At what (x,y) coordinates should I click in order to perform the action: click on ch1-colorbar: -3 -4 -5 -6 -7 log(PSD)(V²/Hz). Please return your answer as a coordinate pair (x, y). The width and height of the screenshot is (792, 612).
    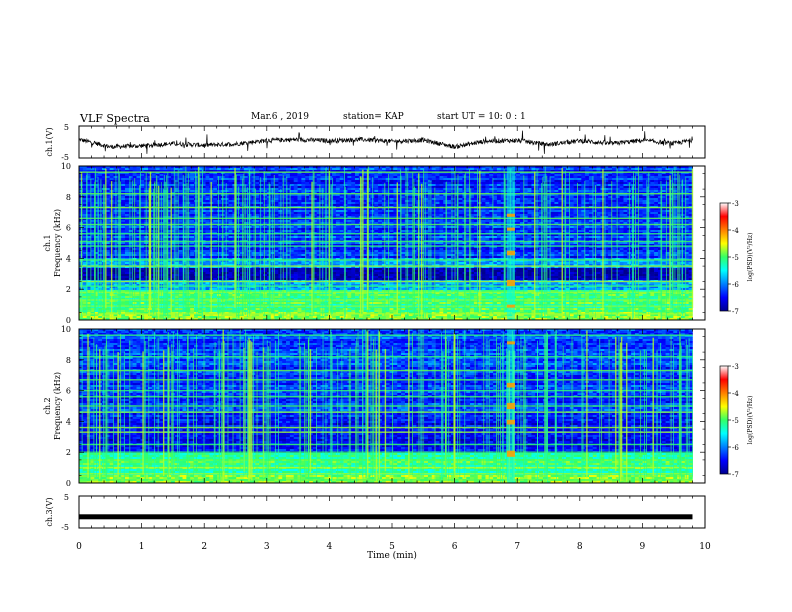
    Looking at the image, I should click on (736, 258).